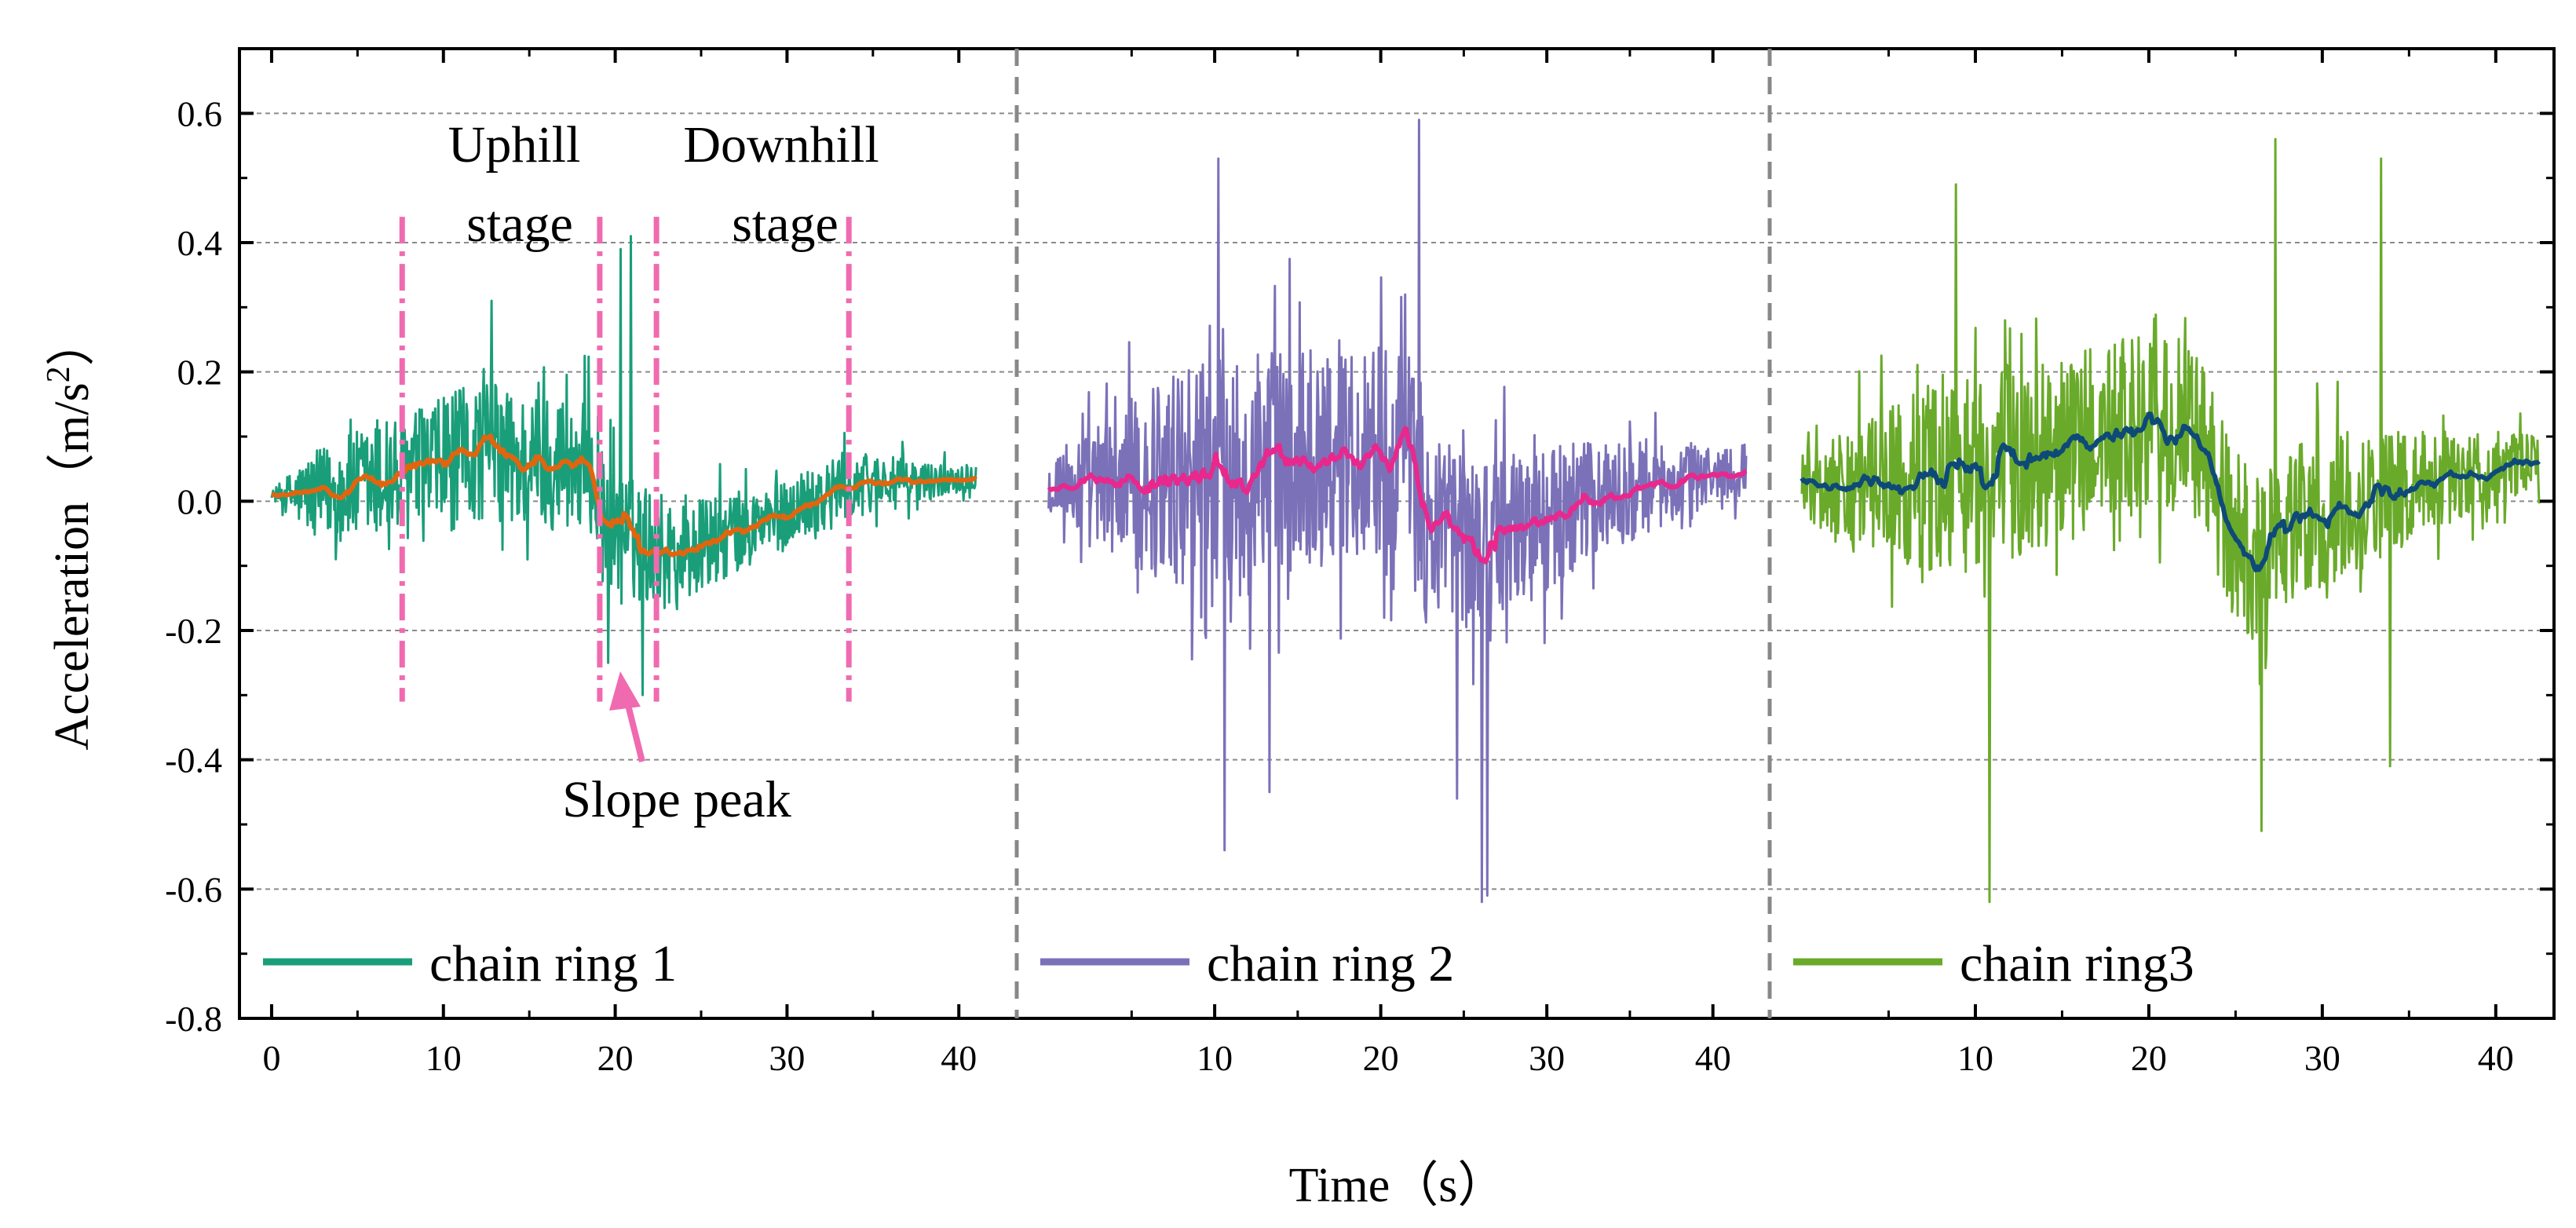 This screenshot has height=1228, width=2576. Describe the element at coordinates (193, 889) in the screenshot. I see `y-tick-label: -0.6` at that location.